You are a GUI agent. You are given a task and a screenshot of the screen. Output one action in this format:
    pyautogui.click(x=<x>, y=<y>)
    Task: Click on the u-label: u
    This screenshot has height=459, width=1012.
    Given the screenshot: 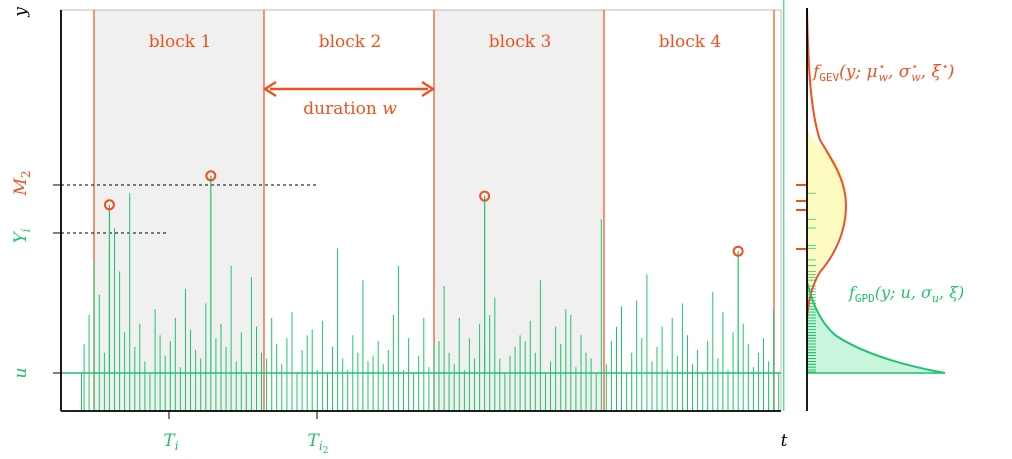 What is the action you would take?
    pyautogui.click(x=21, y=373)
    